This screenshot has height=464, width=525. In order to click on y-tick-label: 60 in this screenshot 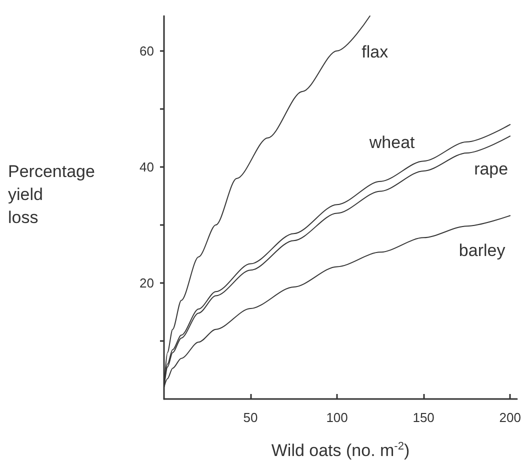, I will do `click(147, 50)`.